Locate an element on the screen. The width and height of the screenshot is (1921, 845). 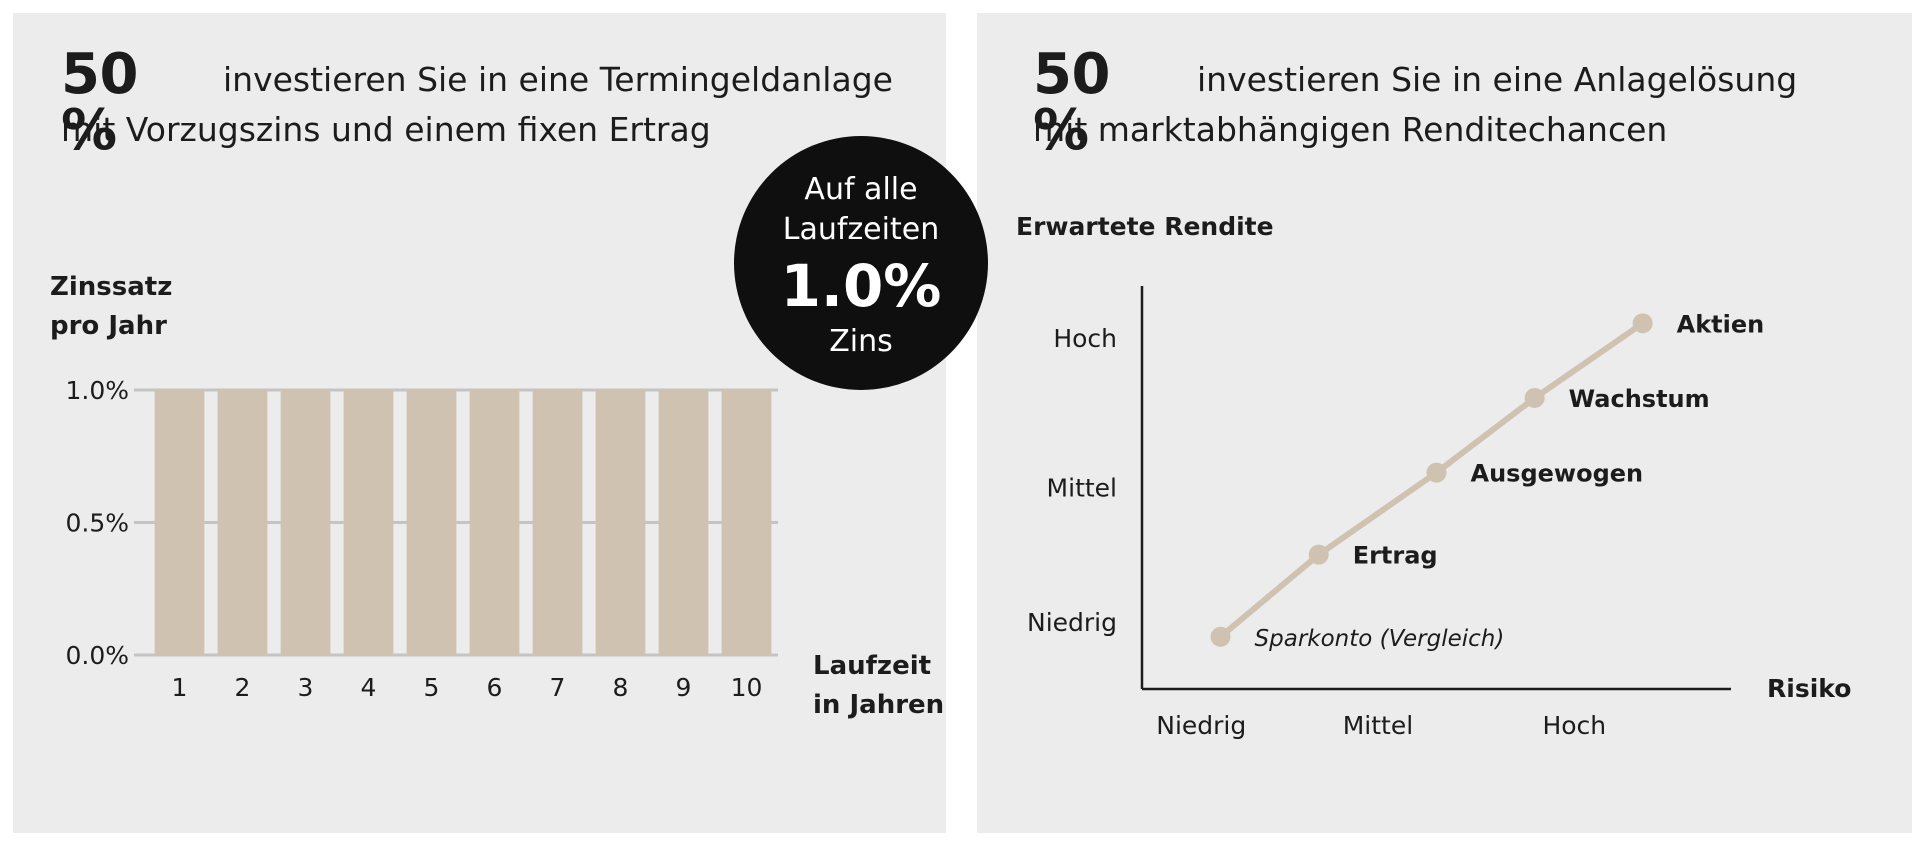
line-x-tick-label: Niedrig is located at coordinates (1201, 725).